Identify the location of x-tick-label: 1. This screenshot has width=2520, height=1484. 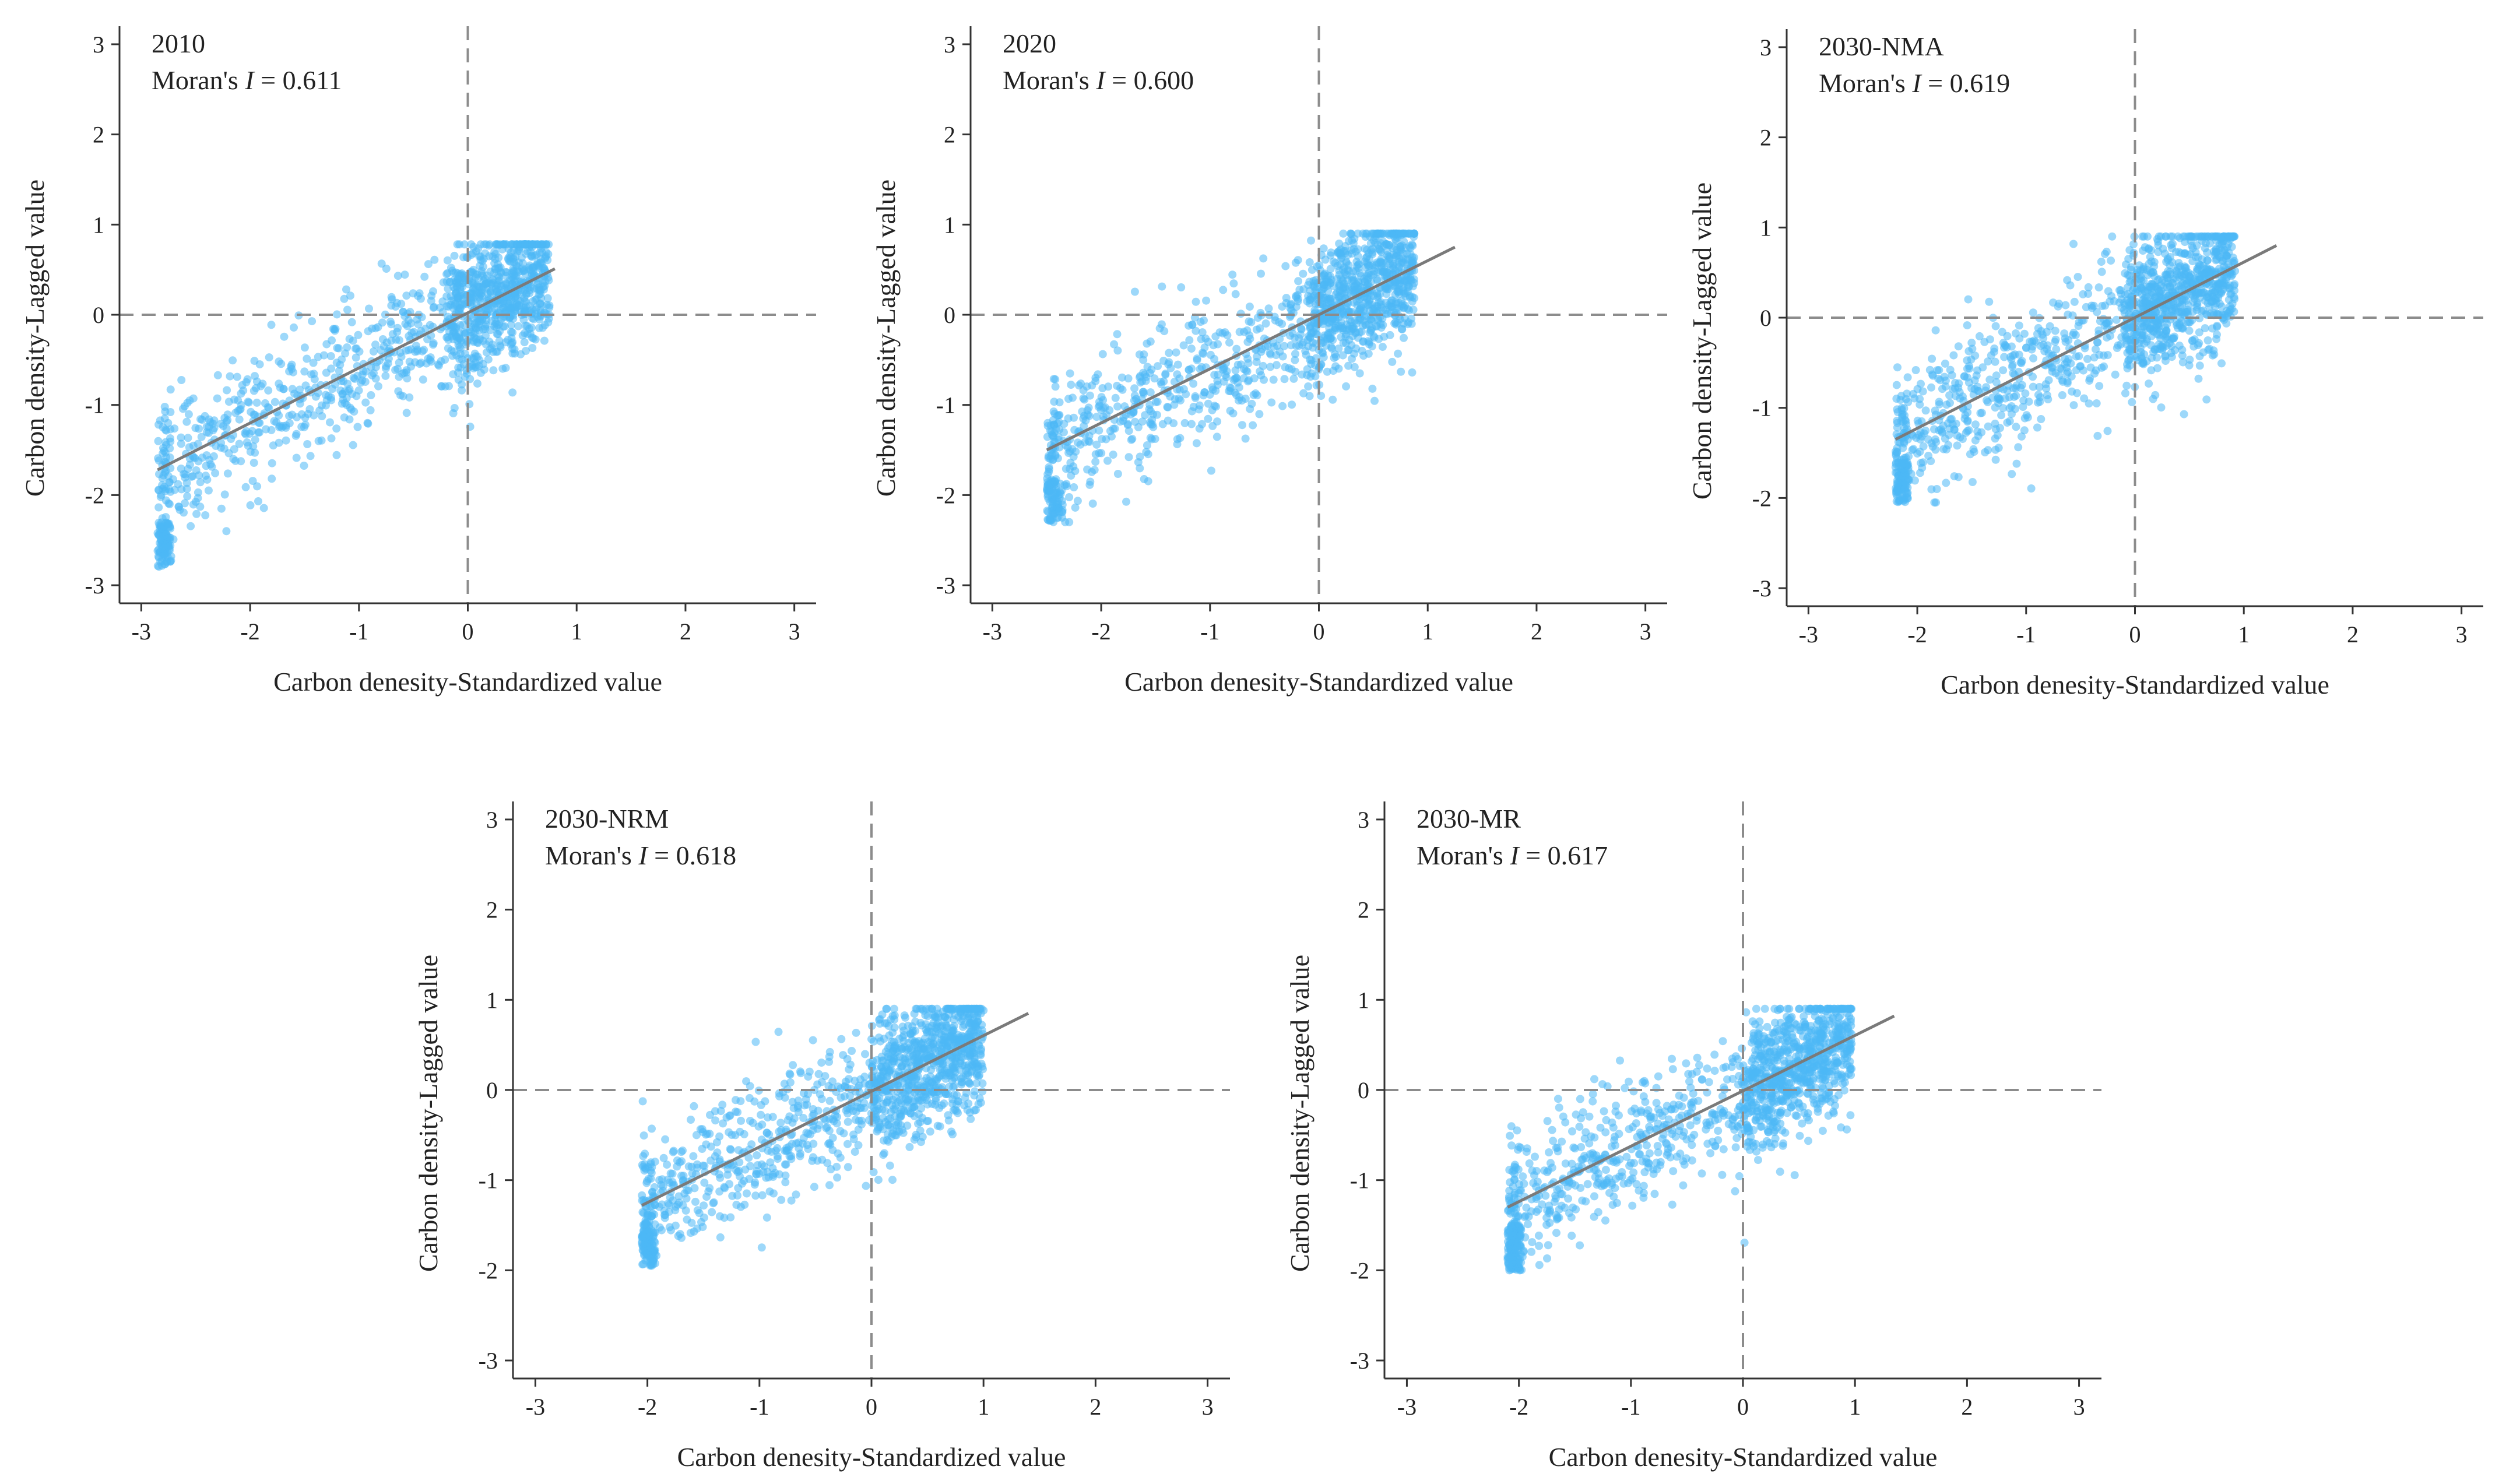
(1427, 631).